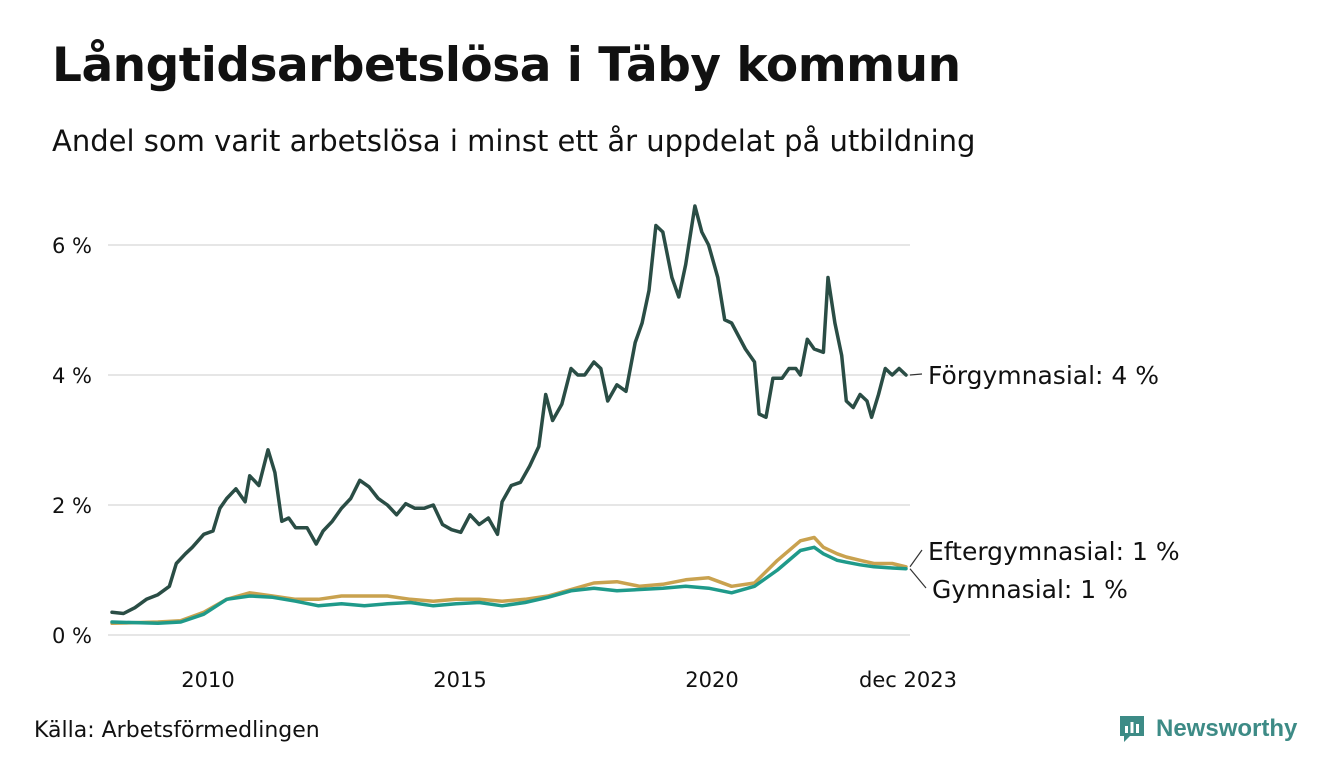  What do you see at coordinates (207, 680) in the screenshot?
I see `x-tick-label: 2010` at bounding box center [207, 680].